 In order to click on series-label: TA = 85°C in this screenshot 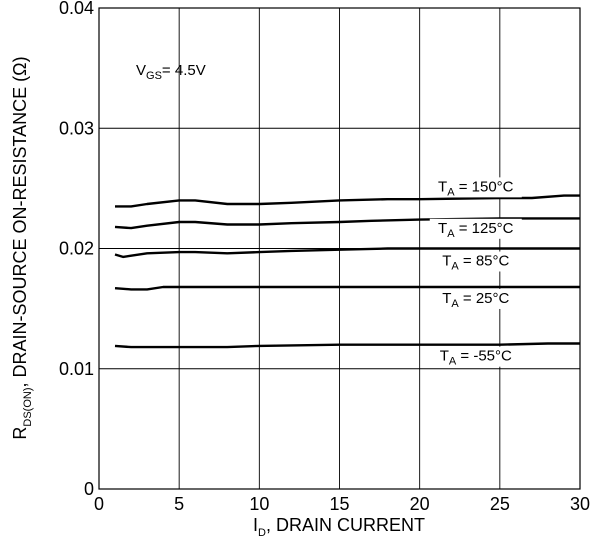, I will do `click(475, 263)`.